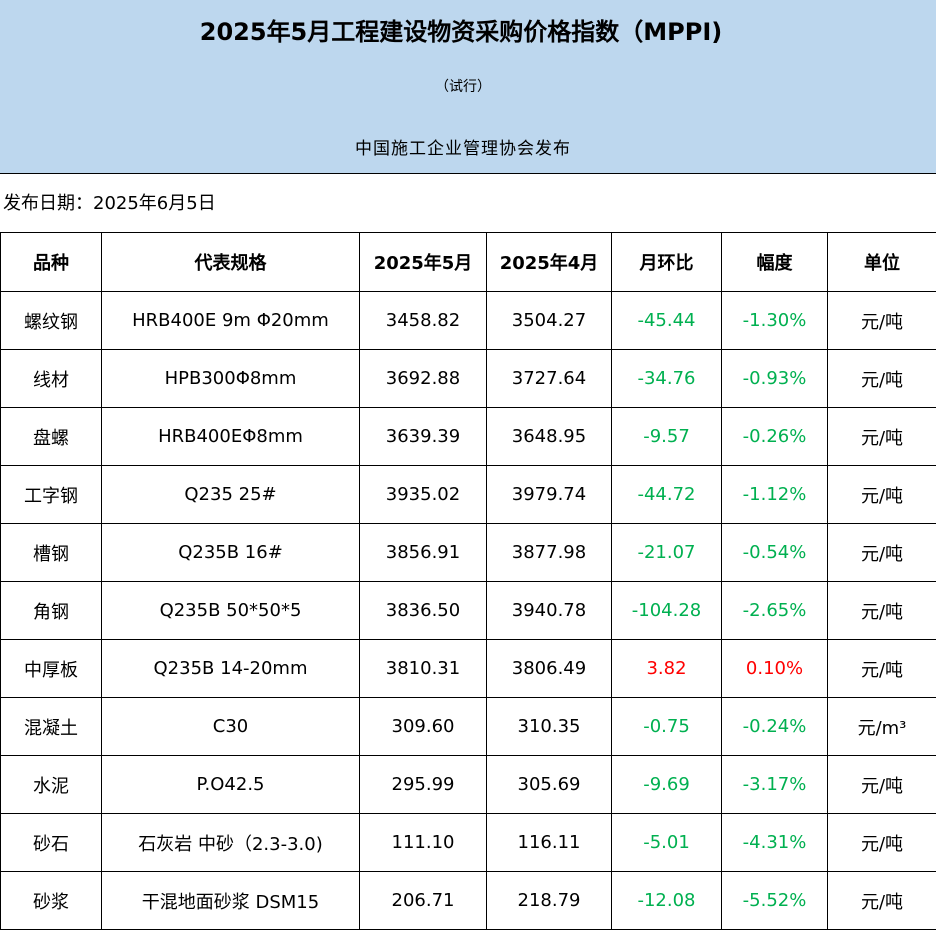 The height and width of the screenshot is (930, 936). I want to click on mom-change-cell: -34.76, so click(667, 379).